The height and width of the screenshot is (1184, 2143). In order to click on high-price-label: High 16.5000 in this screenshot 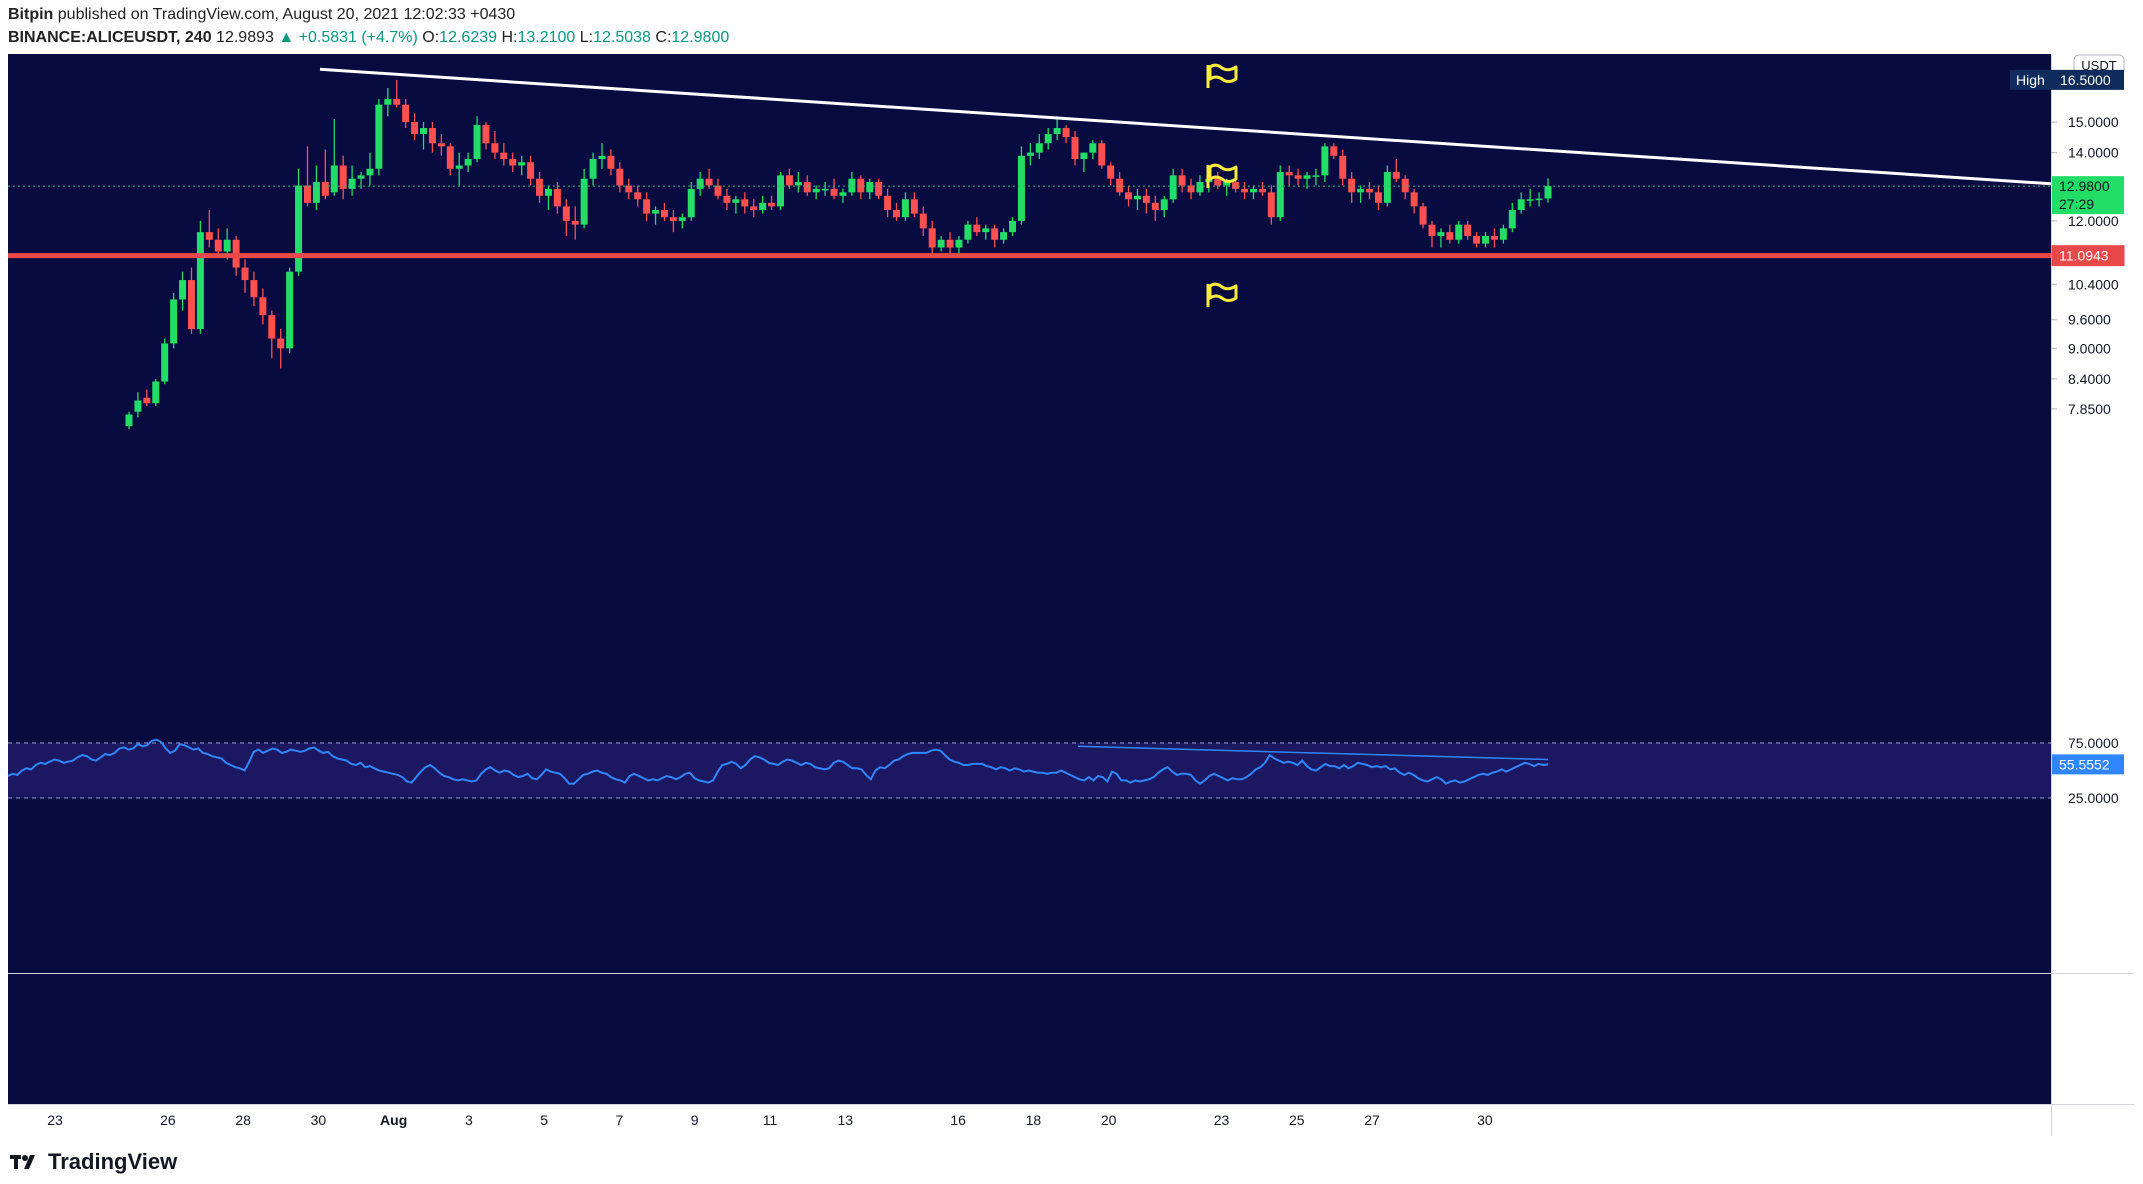, I will do `click(2067, 79)`.